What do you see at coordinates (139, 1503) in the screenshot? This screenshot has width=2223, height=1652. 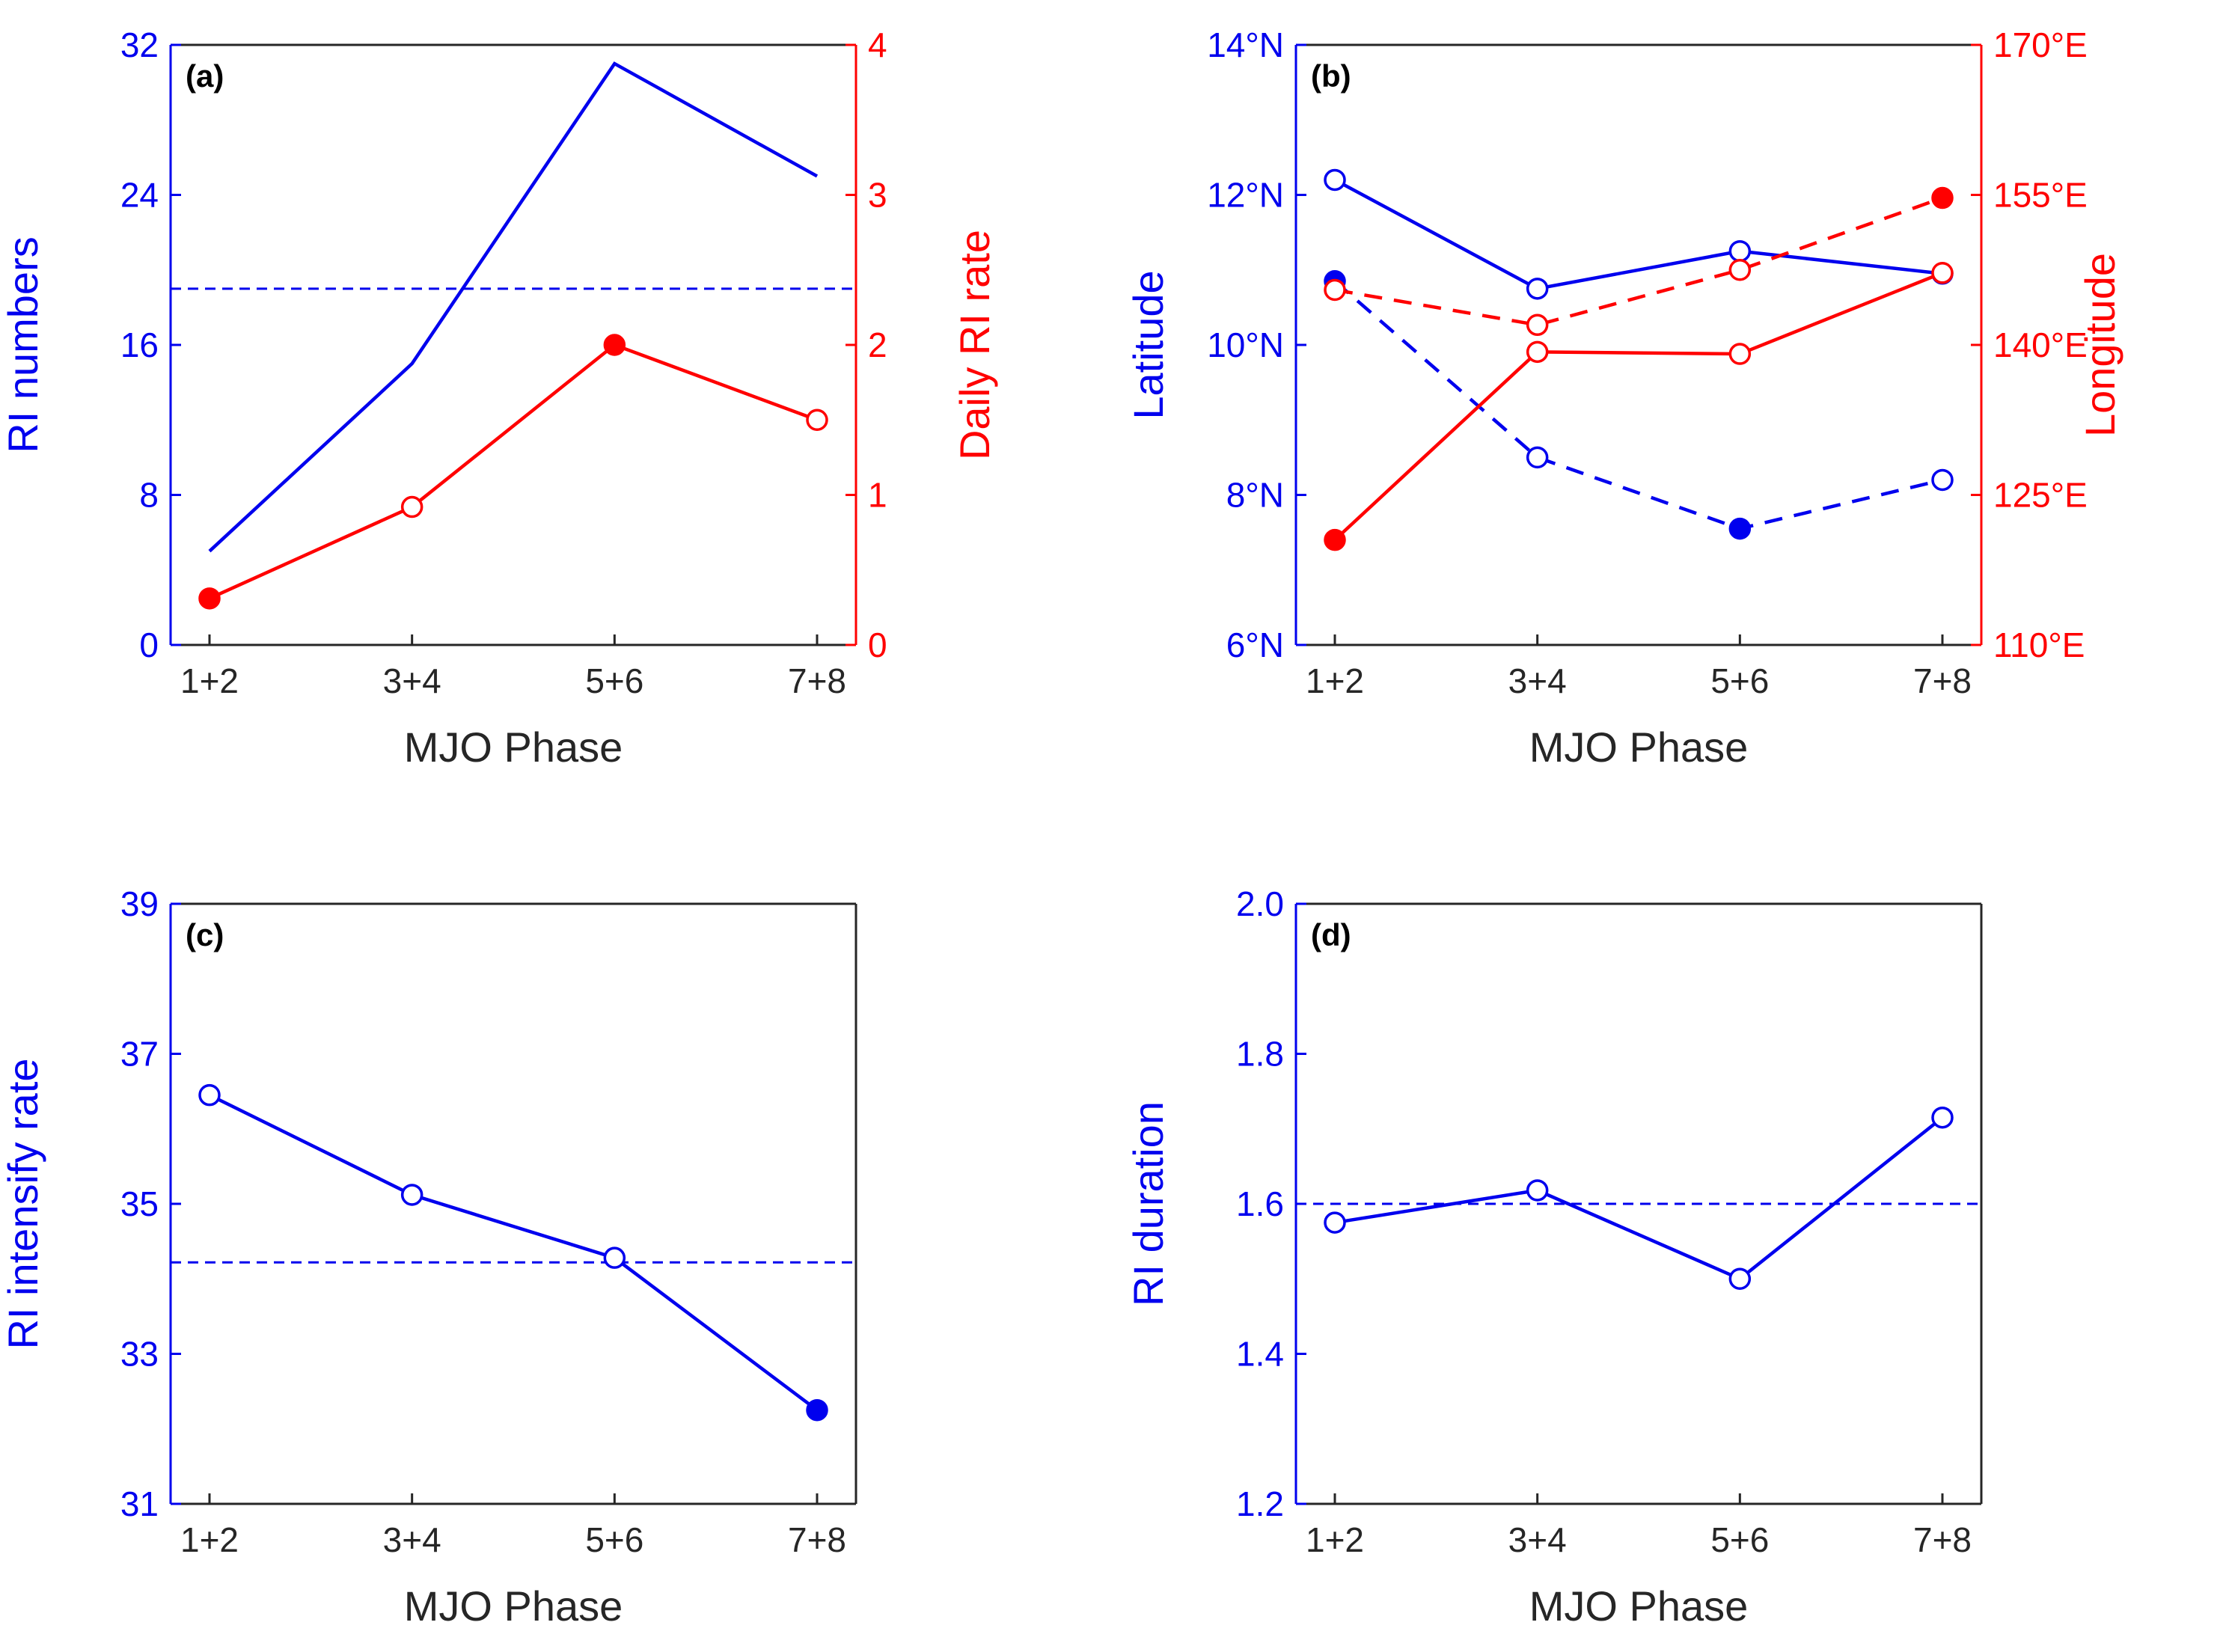 I see `left-y-tick-label: 31` at bounding box center [139, 1503].